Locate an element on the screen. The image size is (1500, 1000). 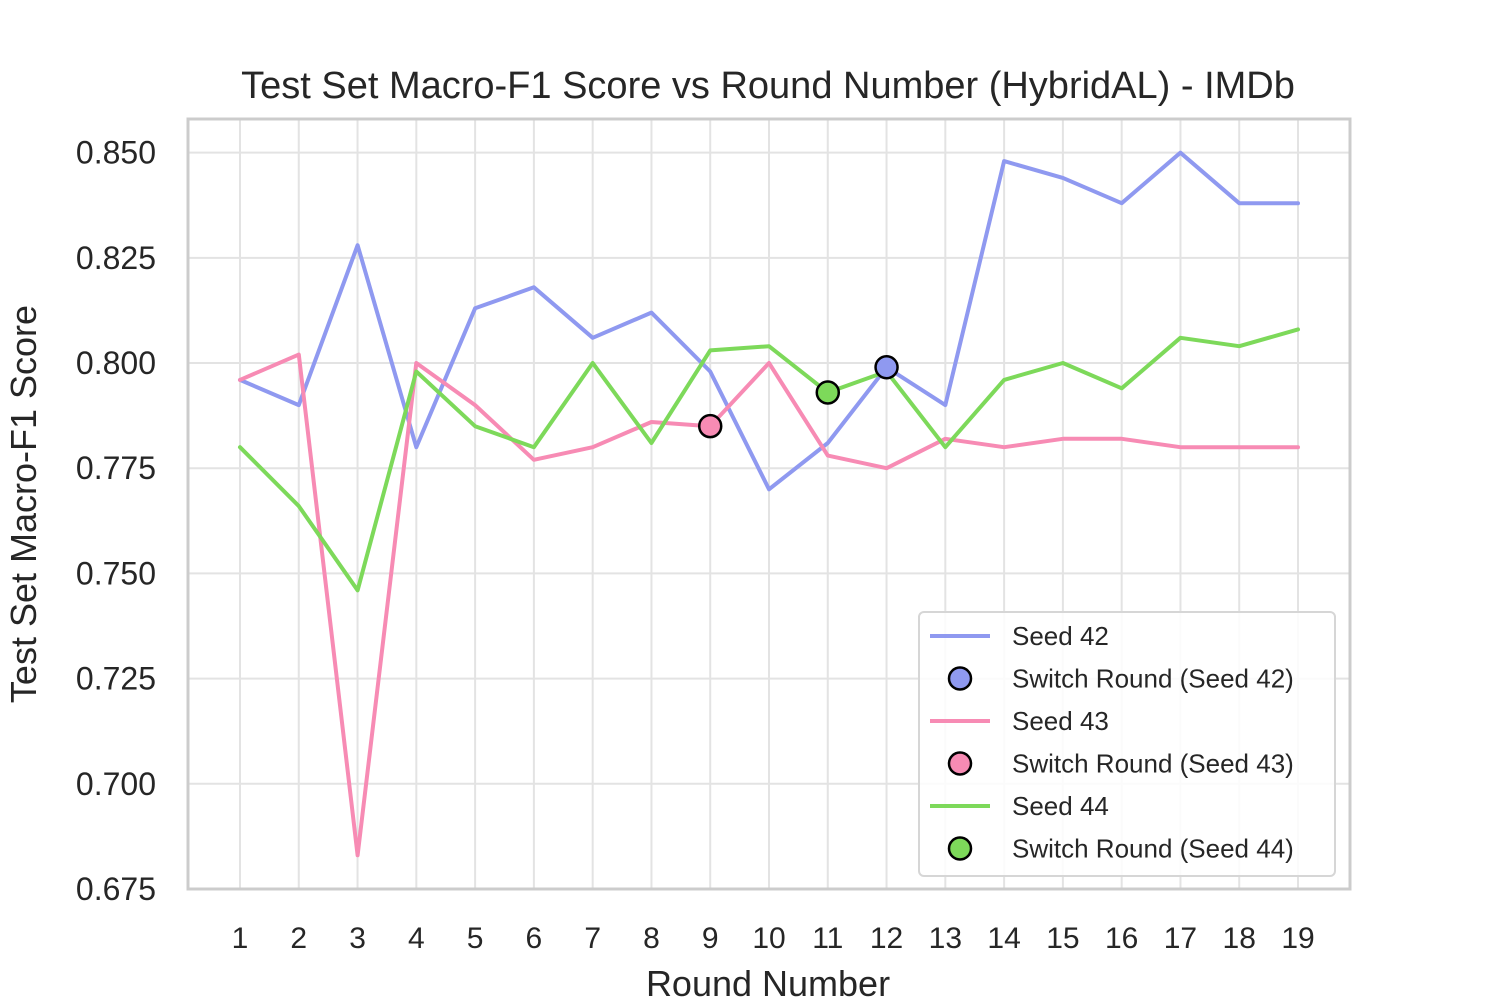
x-axis-label: Round Number is located at coordinates (768, 981).